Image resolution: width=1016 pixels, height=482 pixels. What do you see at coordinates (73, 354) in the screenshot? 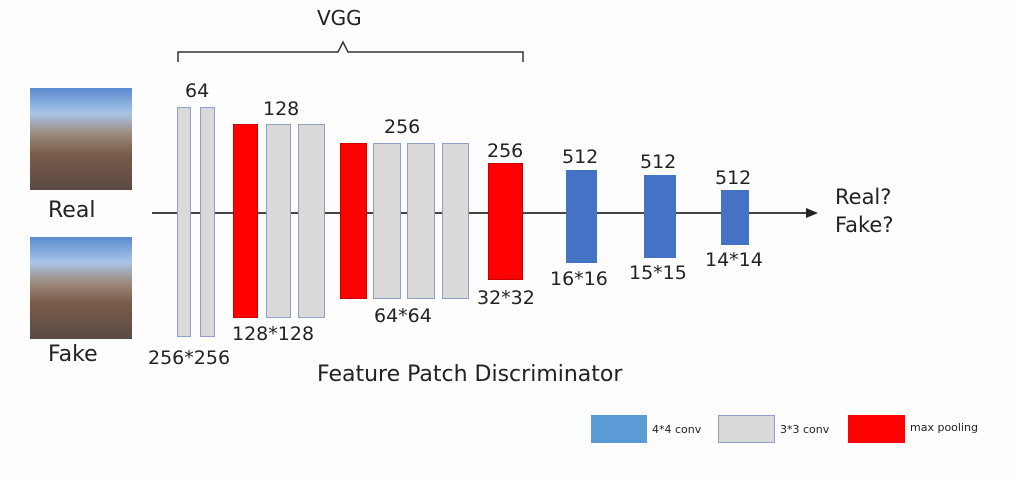
I see `fake-label: Fake` at bounding box center [73, 354].